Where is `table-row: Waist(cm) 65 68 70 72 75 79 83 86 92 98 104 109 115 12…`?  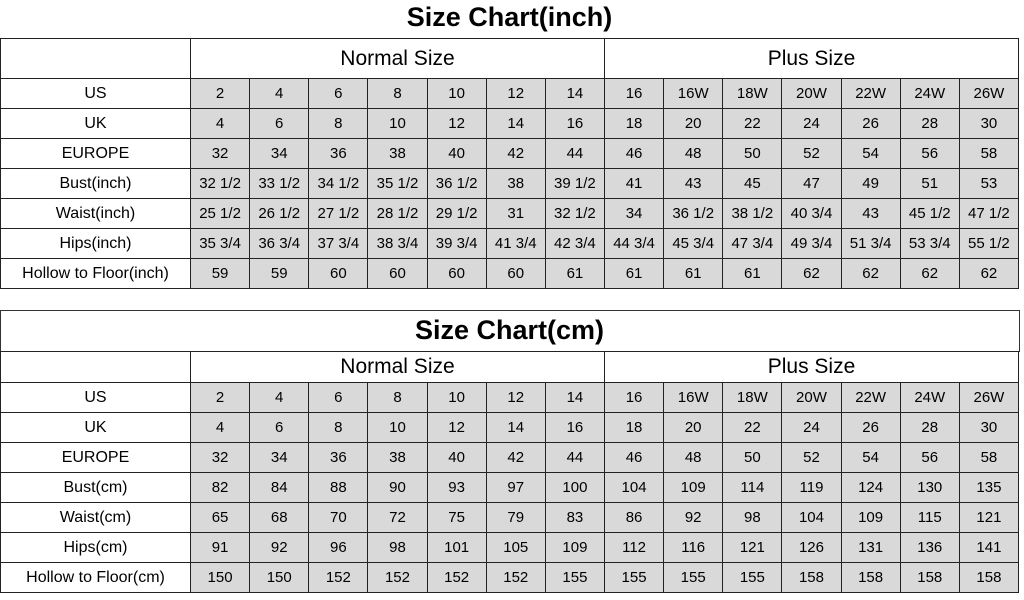
table-row: Waist(cm) 65 68 70 72 75 79 83 86 92 98 104 109 115 12… is located at coordinates (510, 517).